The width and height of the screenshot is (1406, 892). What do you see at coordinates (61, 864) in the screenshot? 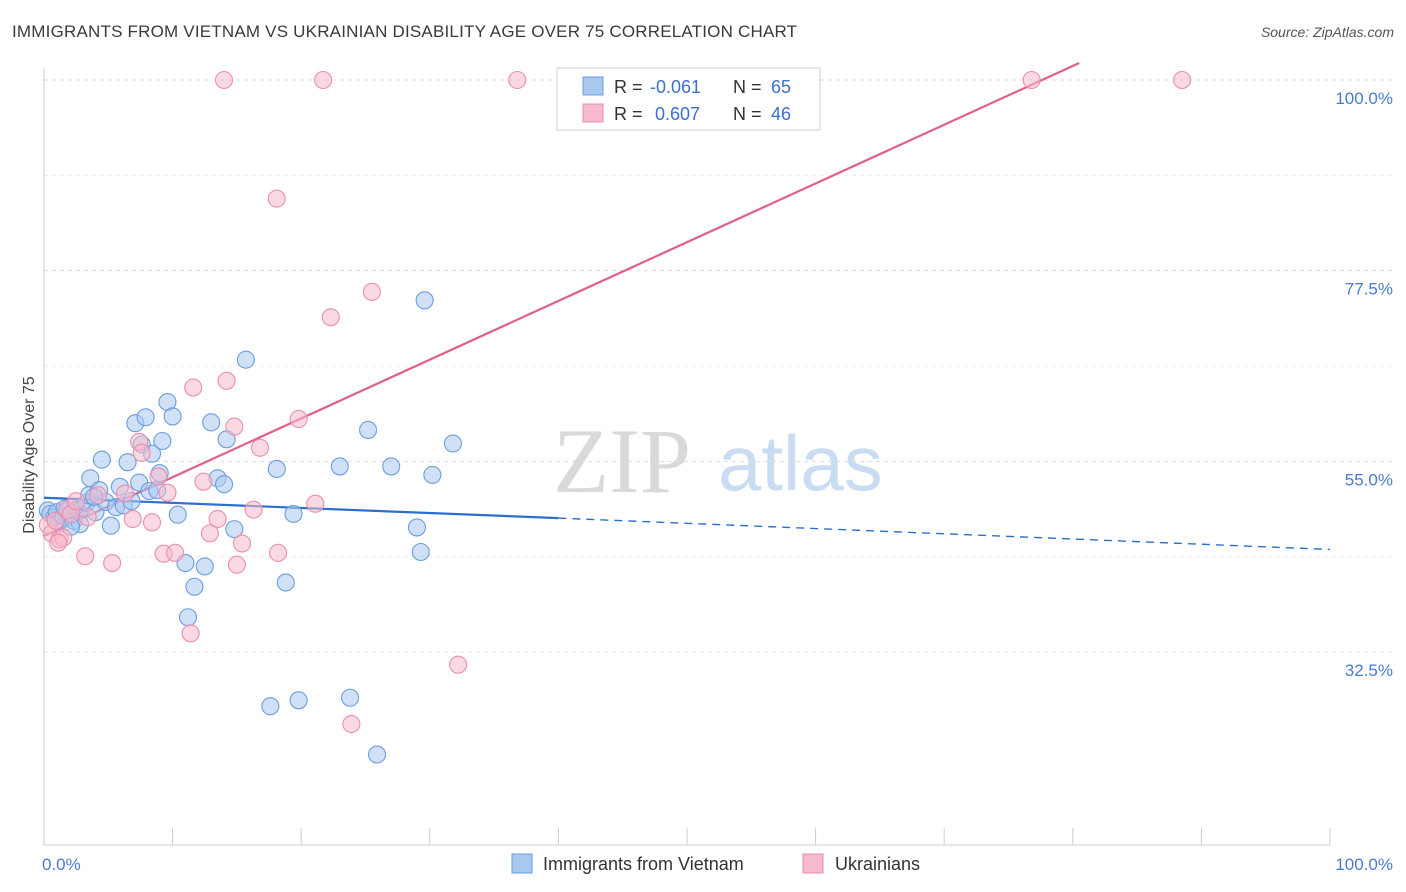
I see `x-tick-label-min: 0.0%` at bounding box center [61, 864].